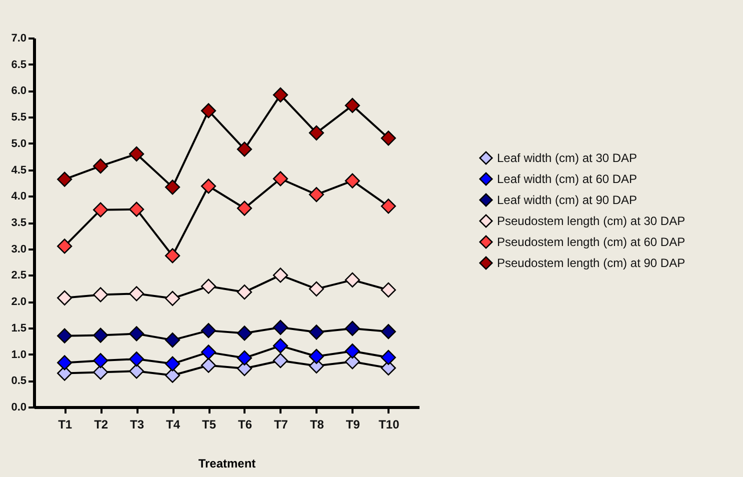 This screenshot has height=477, width=743. What do you see at coordinates (591, 242) in the screenshot?
I see `legend-label: Pseudostem length (cm) at 60 DAP` at bounding box center [591, 242].